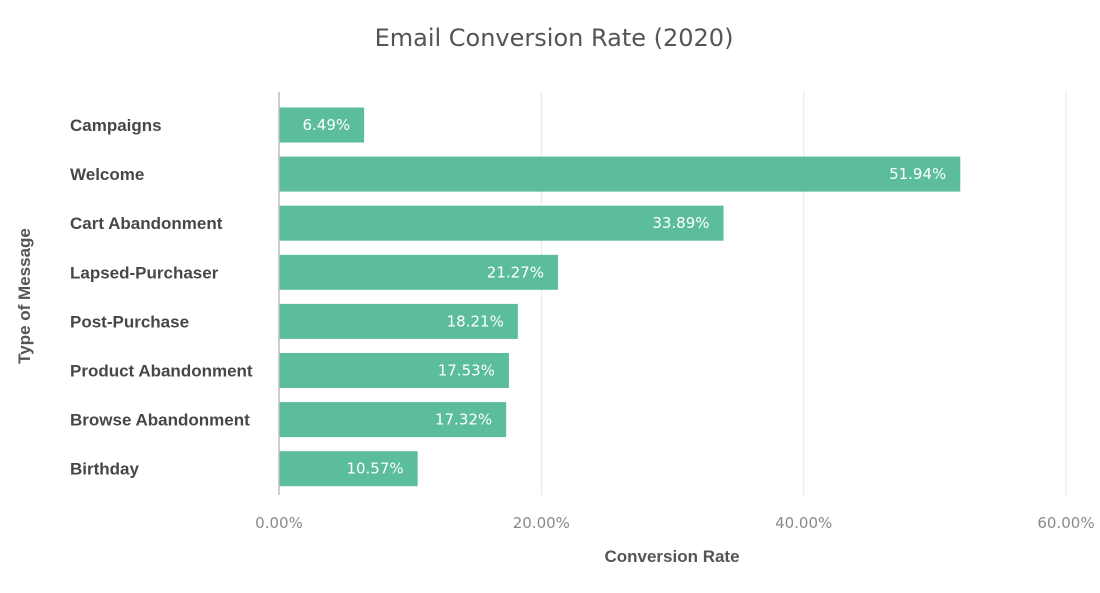  I want to click on category-label: Post-Purchase, so click(129, 321).